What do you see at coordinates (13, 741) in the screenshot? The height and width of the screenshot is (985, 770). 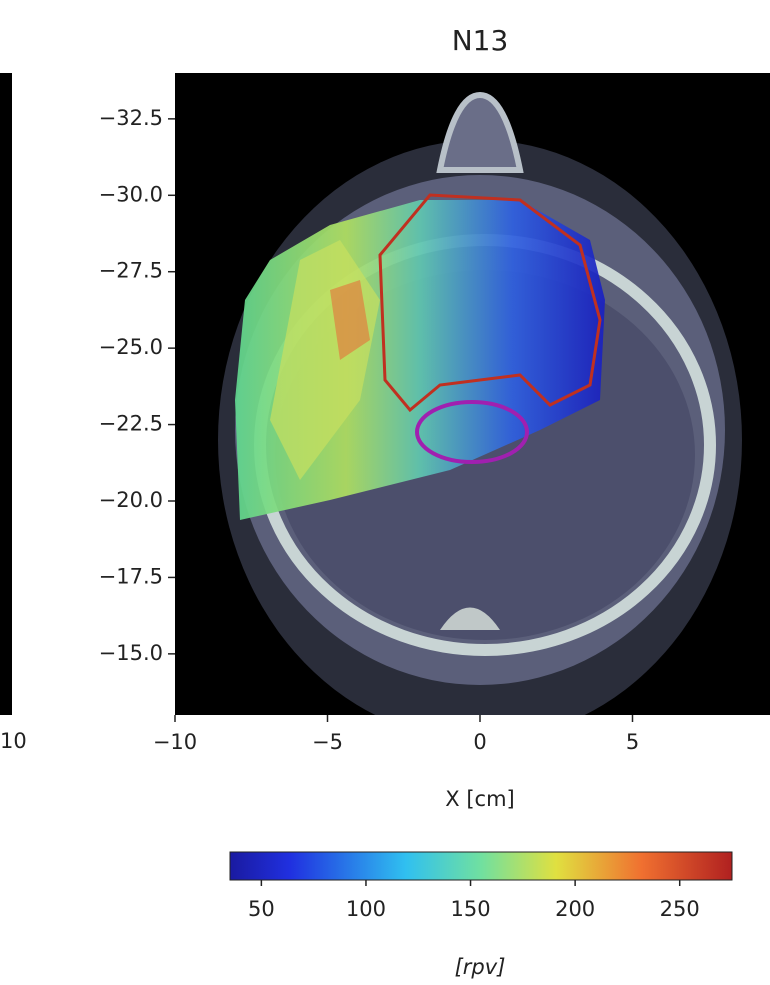 I see `left-panel-tick-label: 10` at bounding box center [13, 741].